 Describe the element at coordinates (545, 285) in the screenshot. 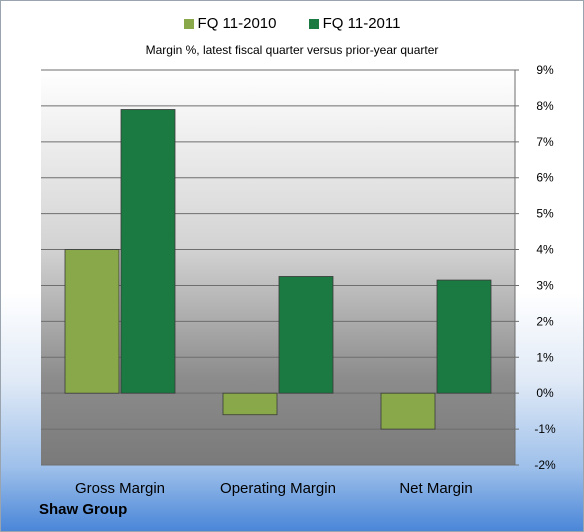

I see `y-tick-label: 3%` at that location.